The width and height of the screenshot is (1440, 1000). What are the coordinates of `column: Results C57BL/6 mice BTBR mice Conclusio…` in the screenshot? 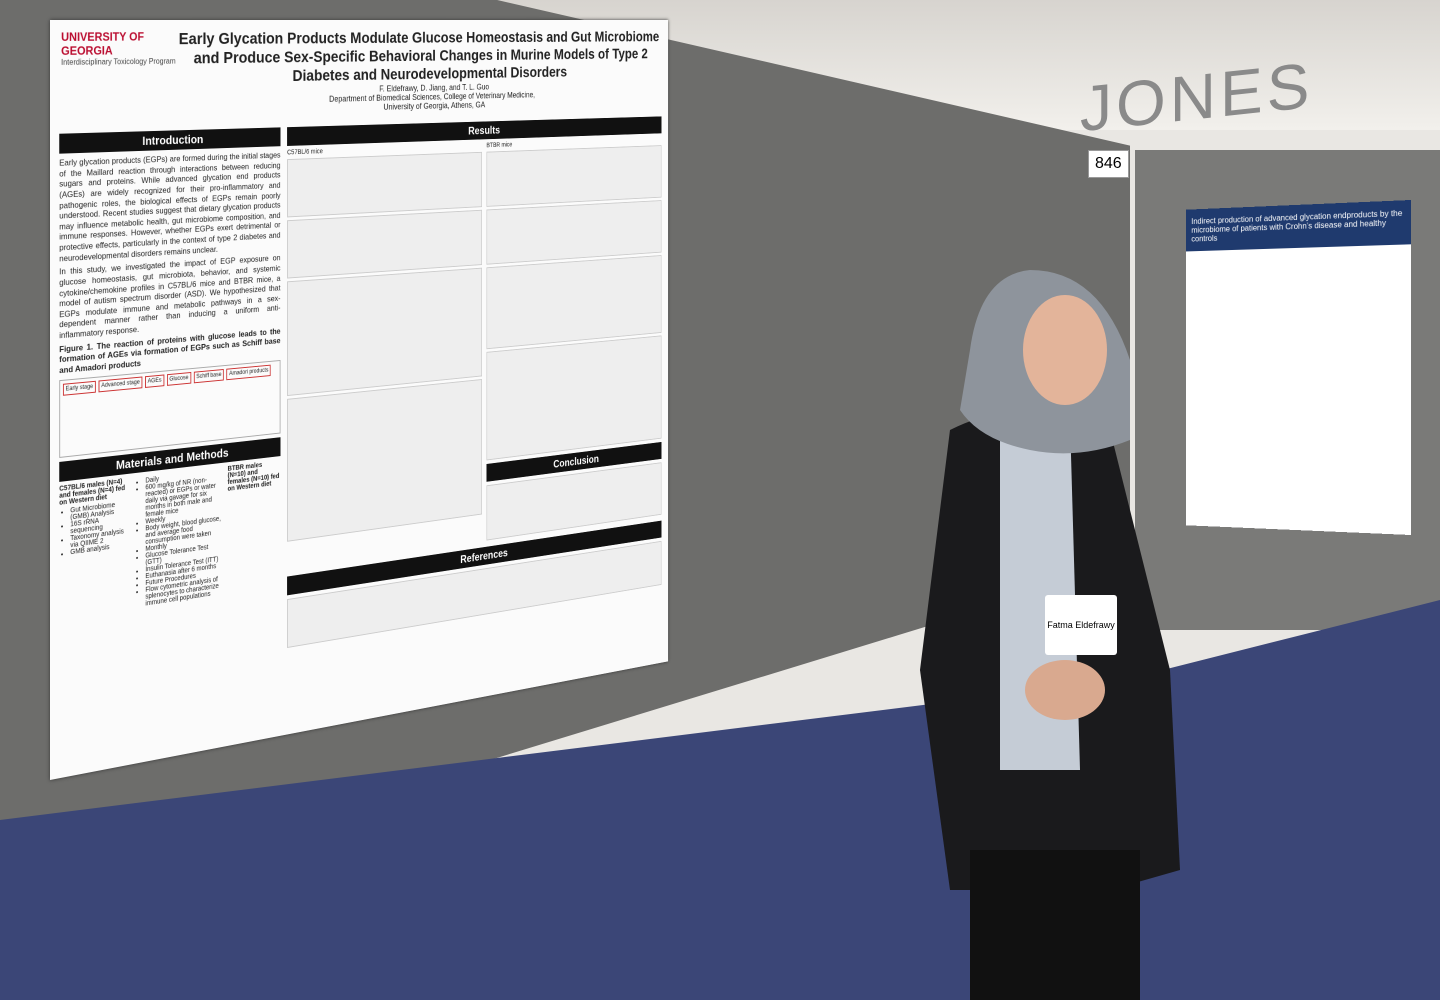 It's located at (474, 382).